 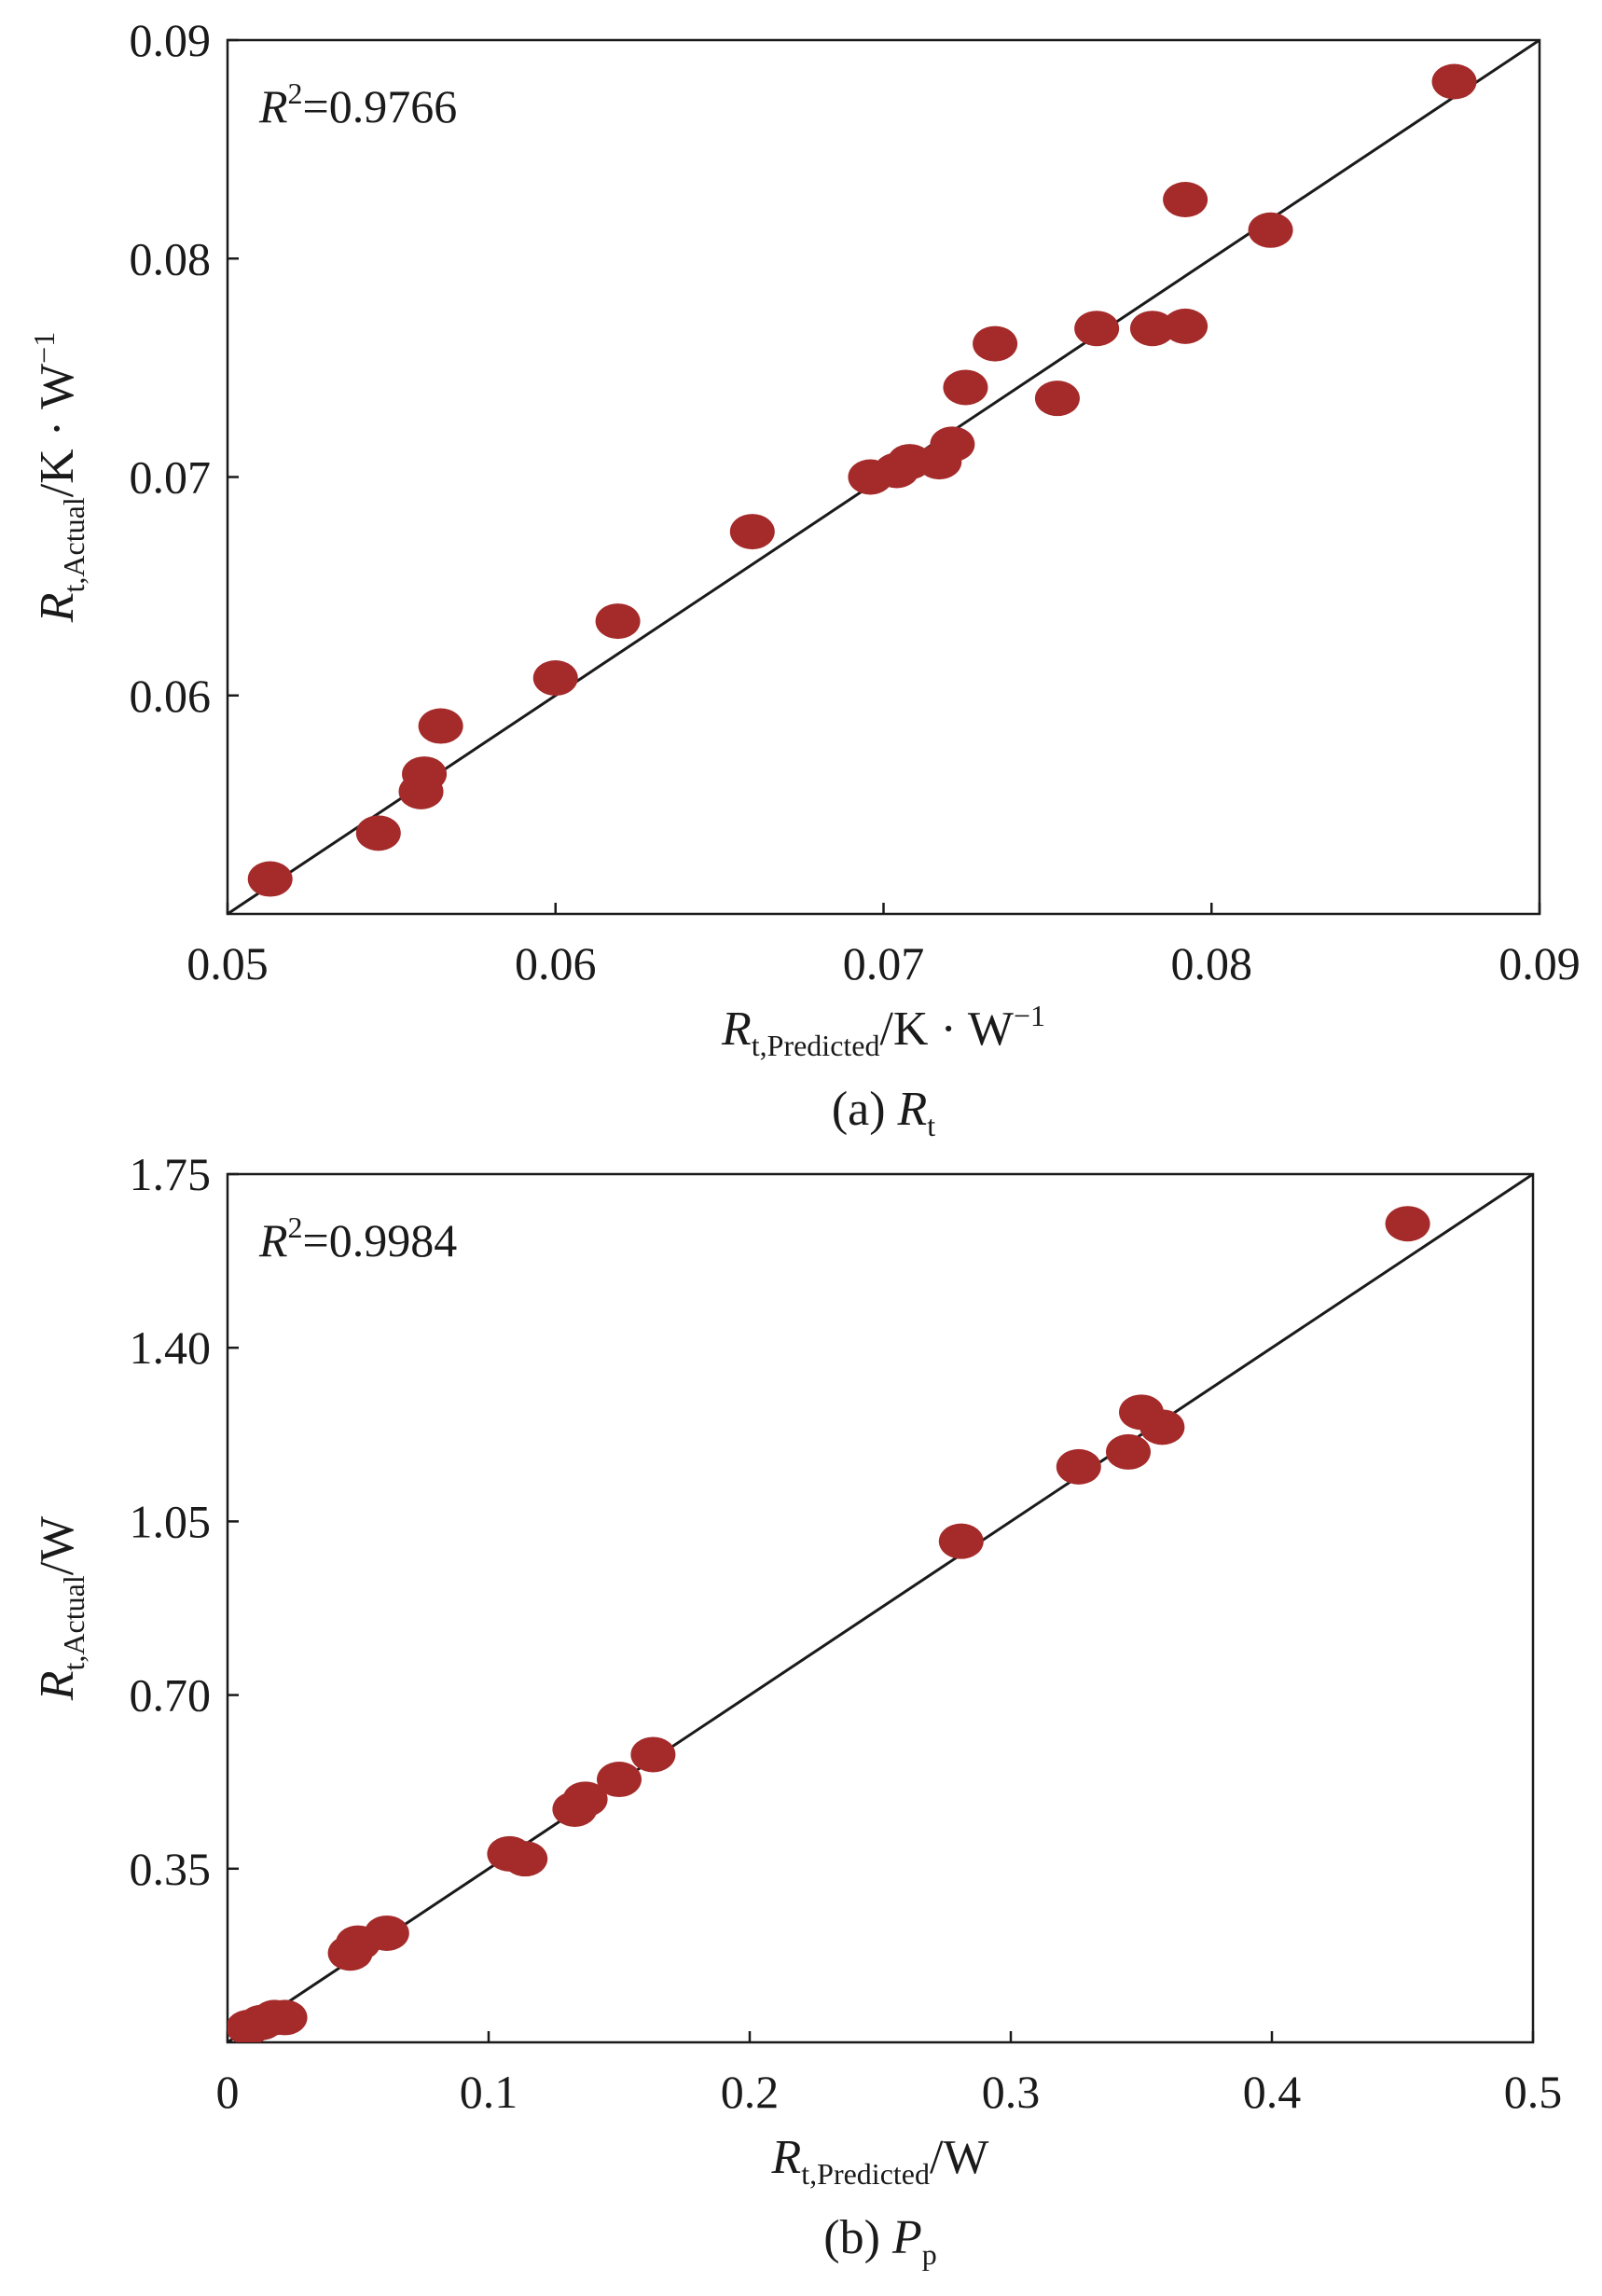 I want to click on x-tick-label: 0.2, so click(x=750, y=2092).